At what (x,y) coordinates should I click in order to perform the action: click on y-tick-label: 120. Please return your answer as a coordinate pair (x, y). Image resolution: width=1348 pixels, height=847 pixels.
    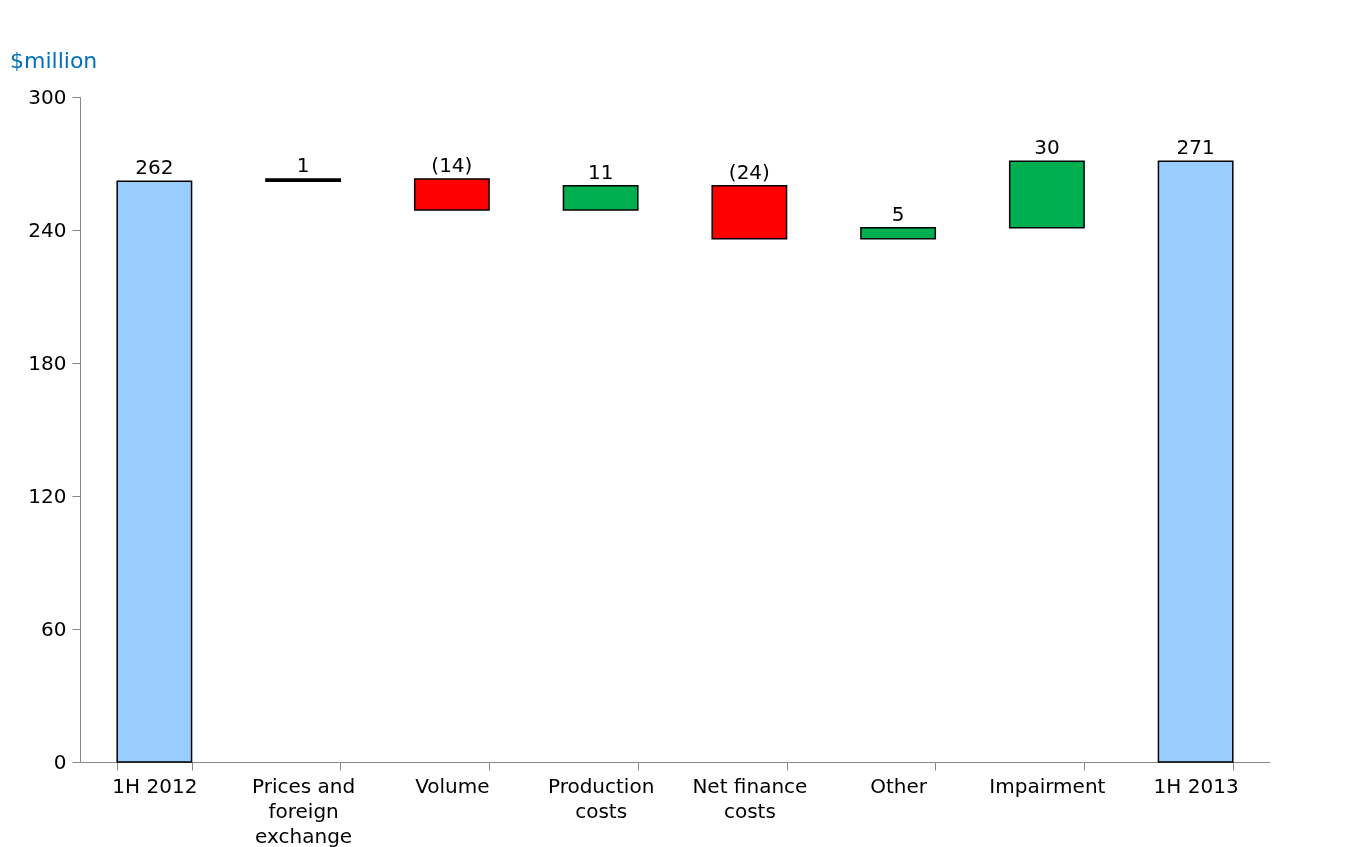
    Looking at the image, I should click on (47, 495).